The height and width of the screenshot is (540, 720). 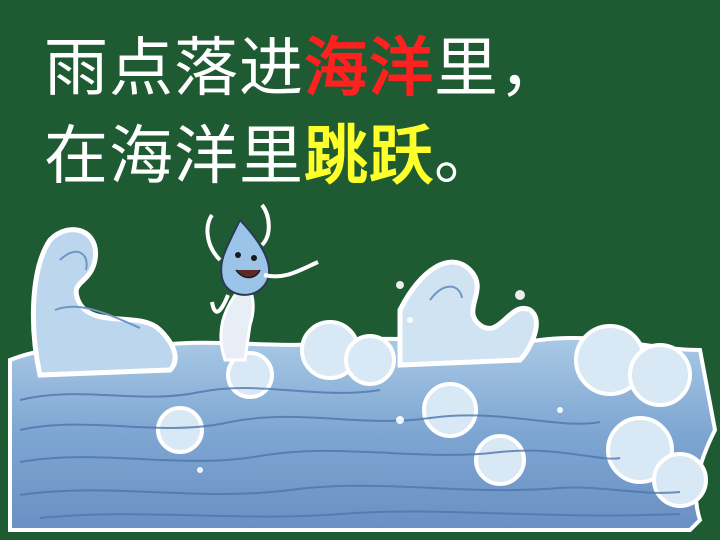 I want to click on text-line-1: 雨点落进海洋里，, so click(x=304, y=69).